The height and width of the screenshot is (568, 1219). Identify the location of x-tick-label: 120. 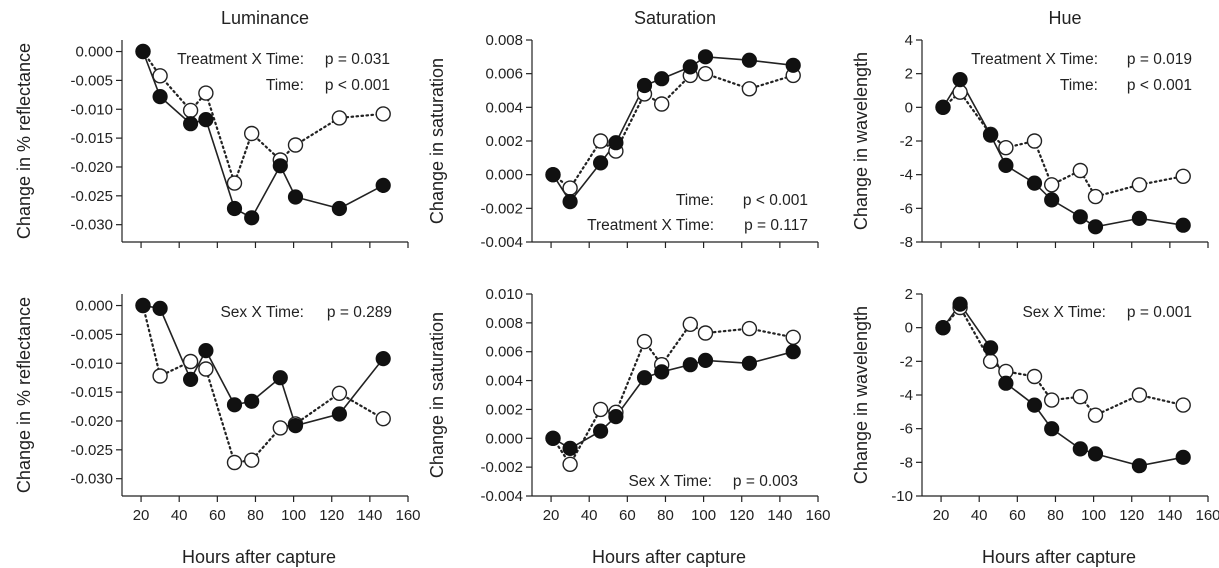
(331, 515).